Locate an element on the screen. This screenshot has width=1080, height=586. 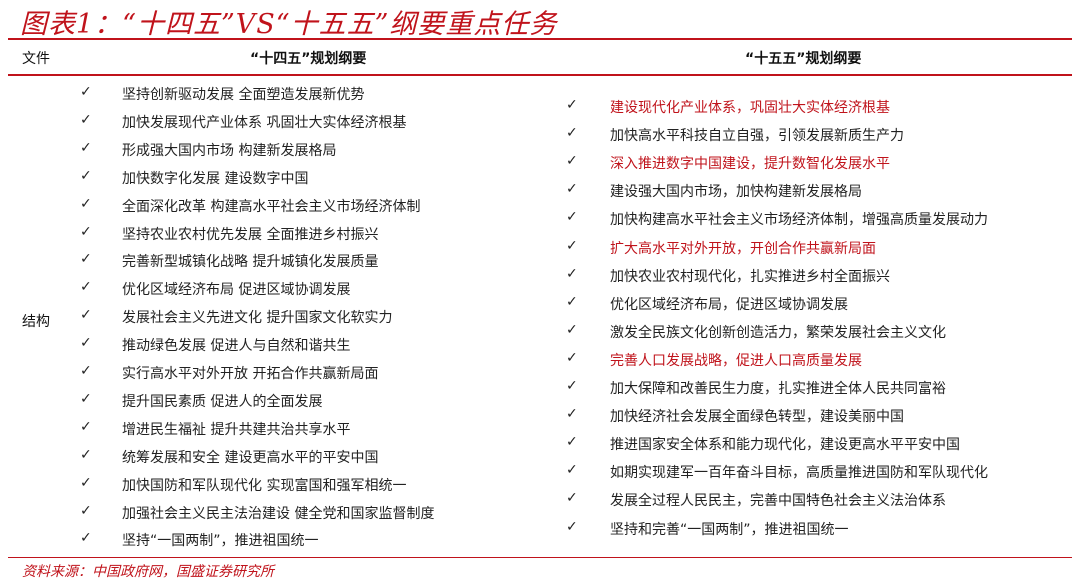
plan14-item: 坚持农业农村优先发展 全面推进乡村振兴 is located at coordinates (250, 234).